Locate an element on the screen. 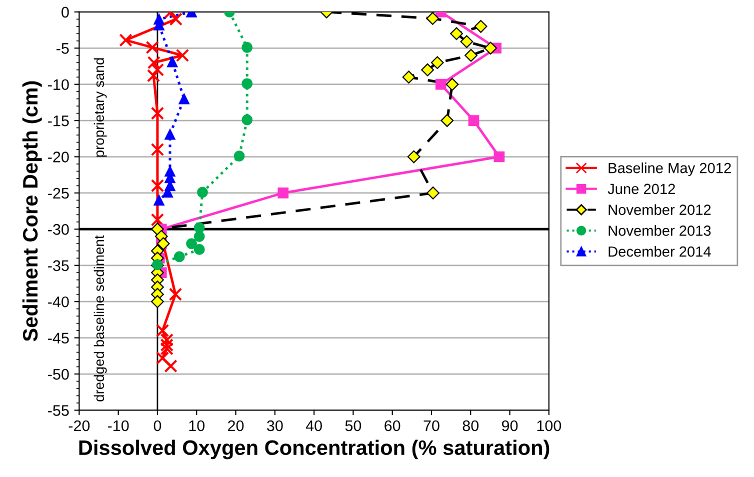 The image size is (754, 477). legend-label: Baseline May 2012 is located at coordinates (669, 169).